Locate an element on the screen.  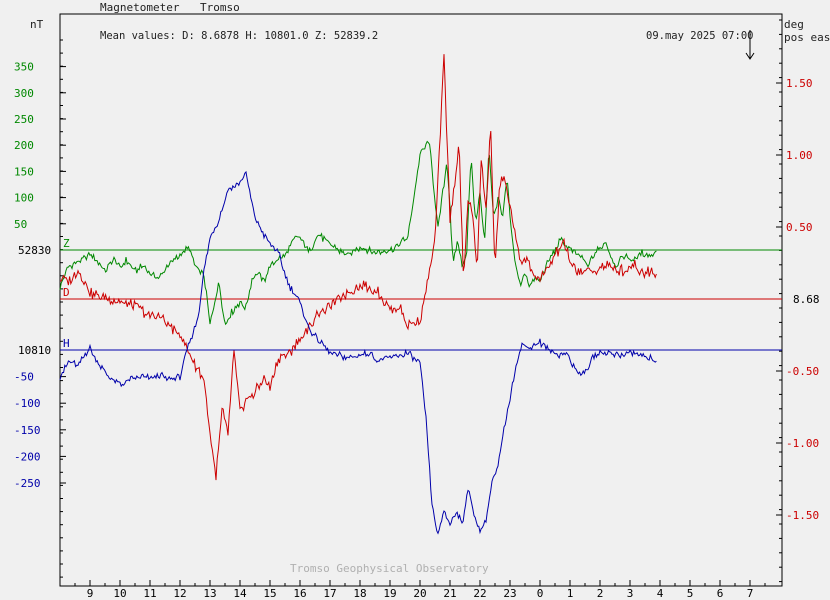
d-baseline-label: D is located at coordinates (66, 292).